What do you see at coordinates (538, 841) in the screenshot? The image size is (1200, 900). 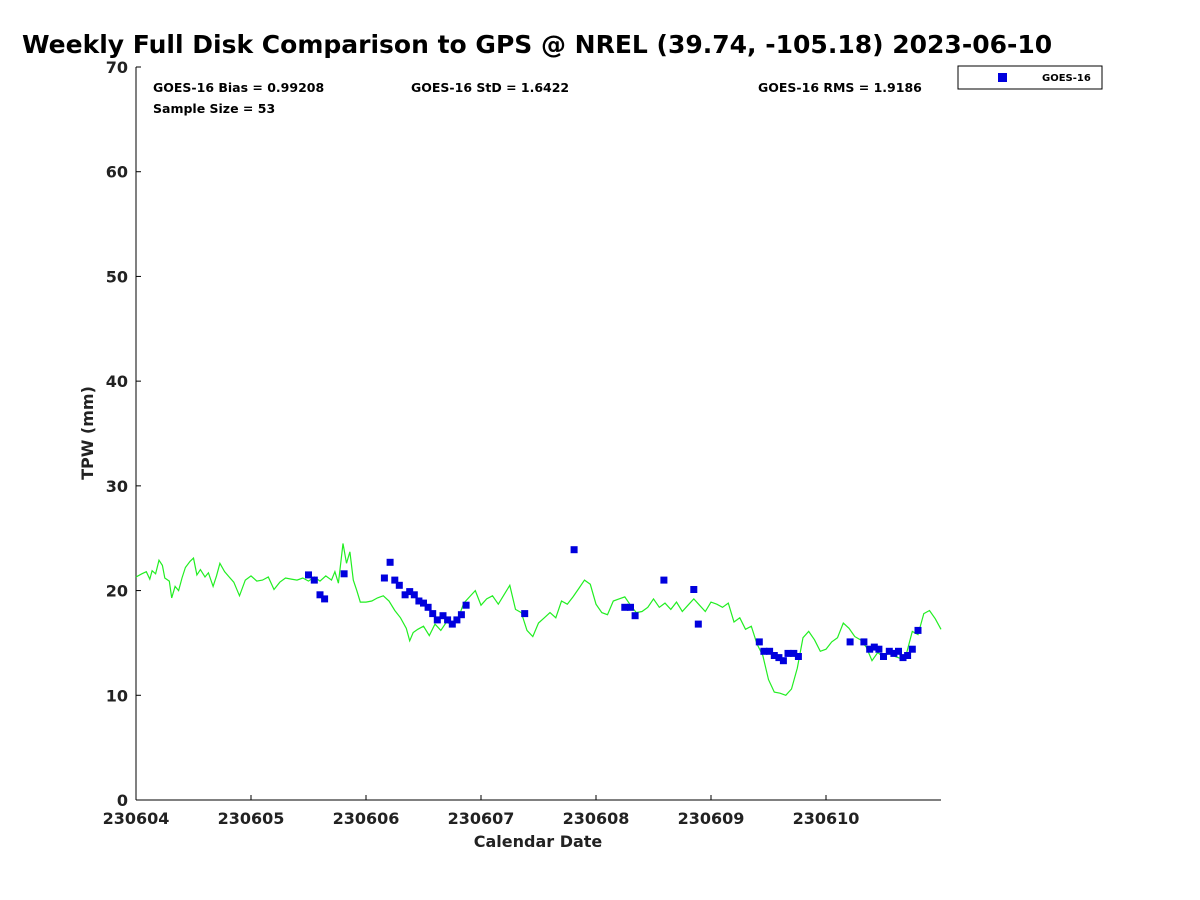 I see `x-axis-label: Calendar Date` at bounding box center [538, 841].